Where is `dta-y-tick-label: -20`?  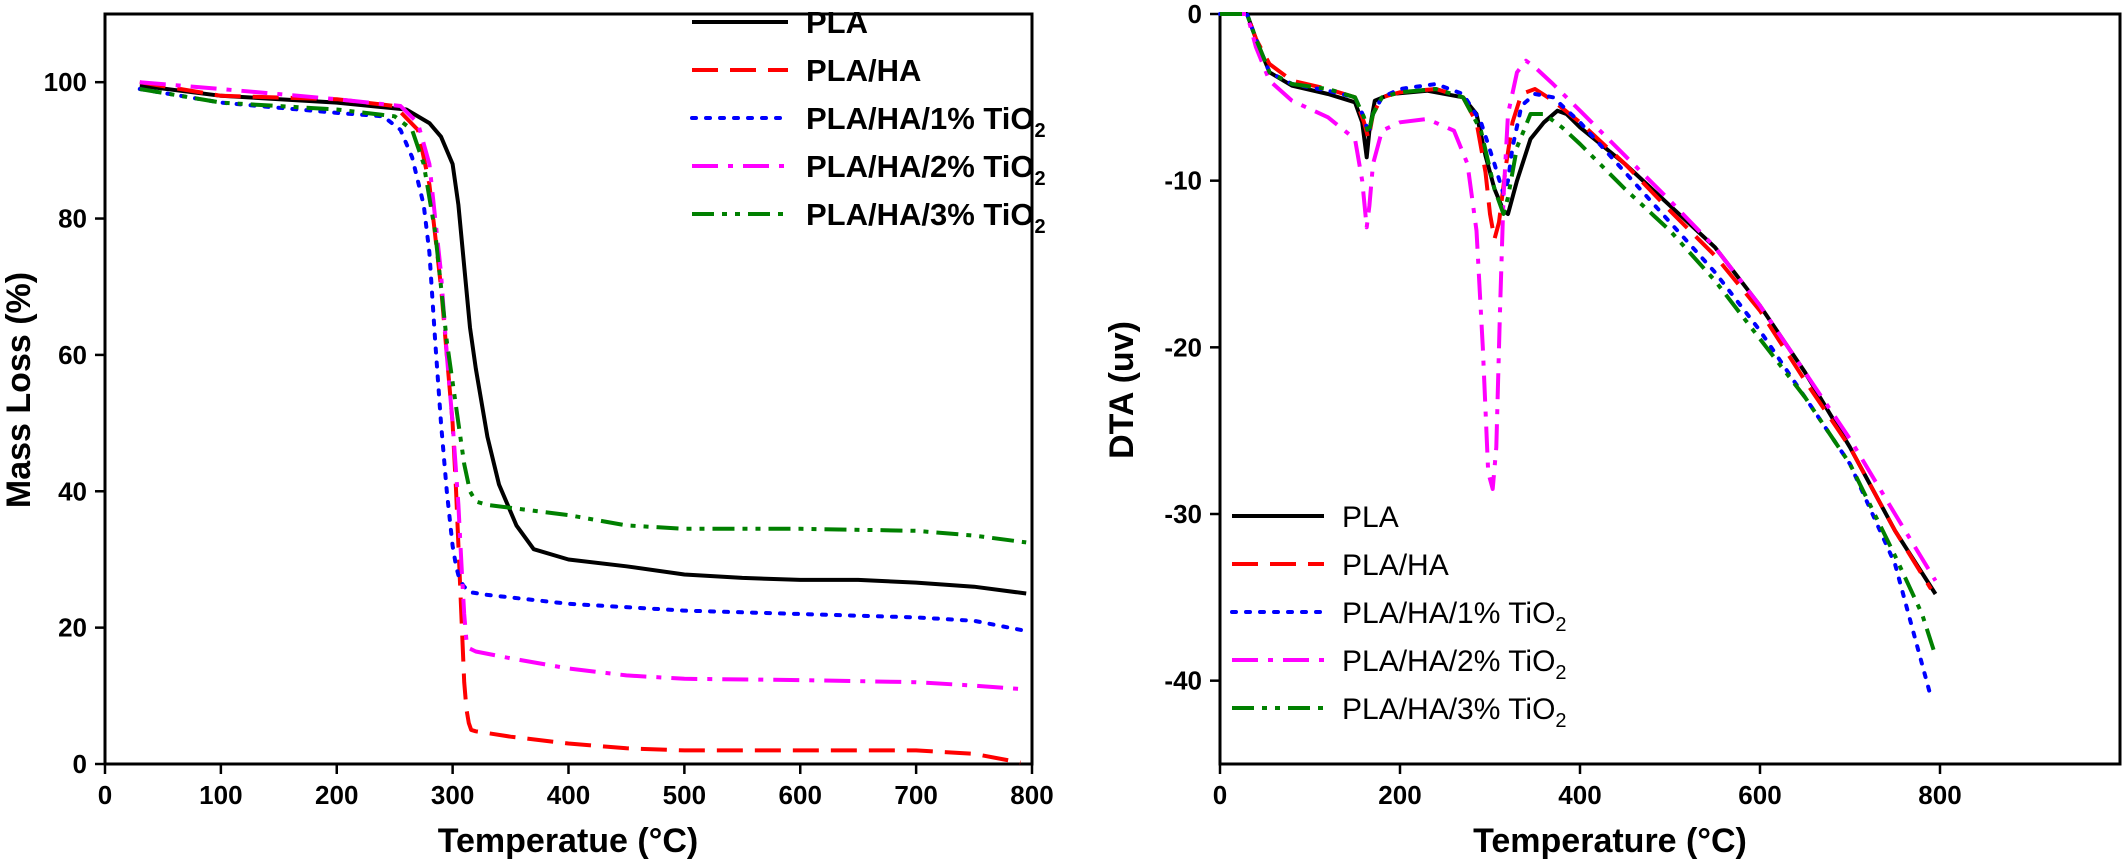 dta-y-tick-label: -20 is located at coordinates (1183, 347).